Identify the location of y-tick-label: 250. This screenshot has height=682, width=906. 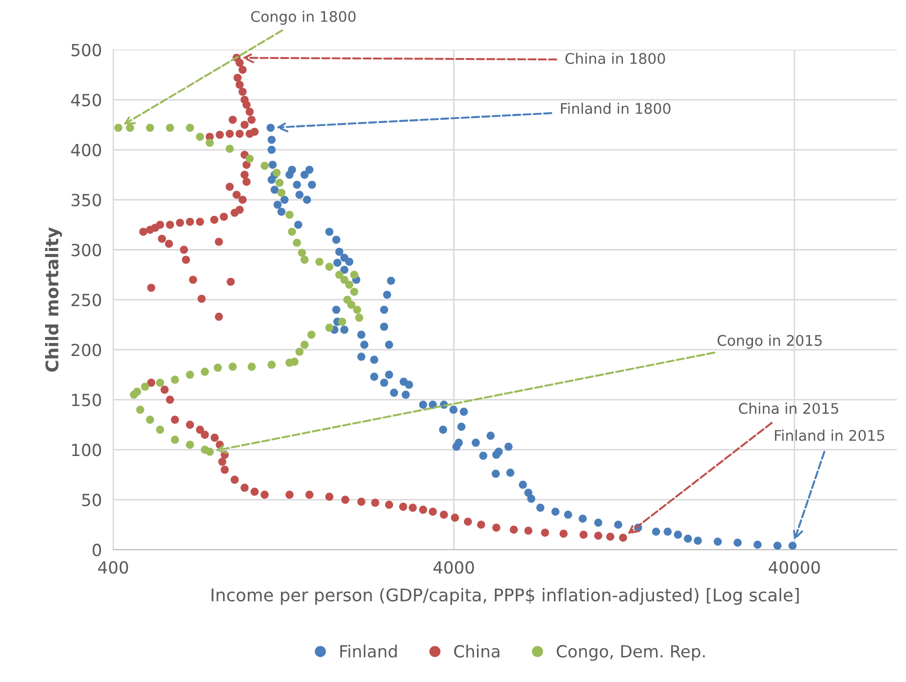
(87, 300).